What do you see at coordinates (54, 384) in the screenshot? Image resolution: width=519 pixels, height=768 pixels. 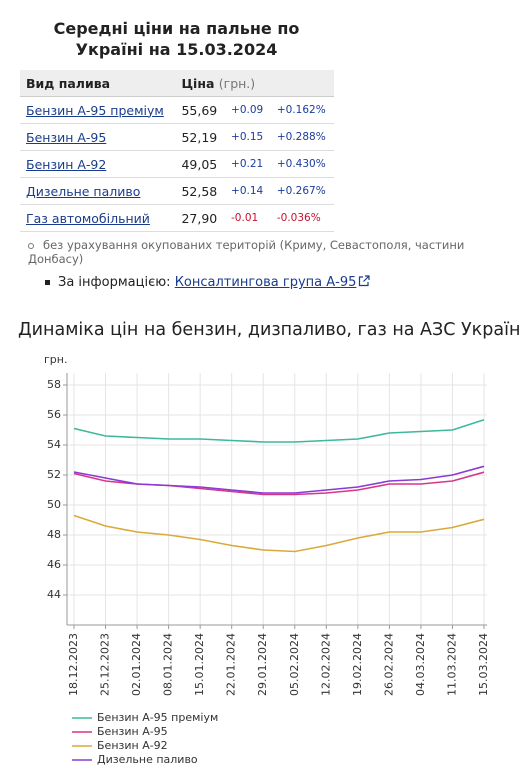 I see `y-tick-label: 58` at bounding box center [54, 384].